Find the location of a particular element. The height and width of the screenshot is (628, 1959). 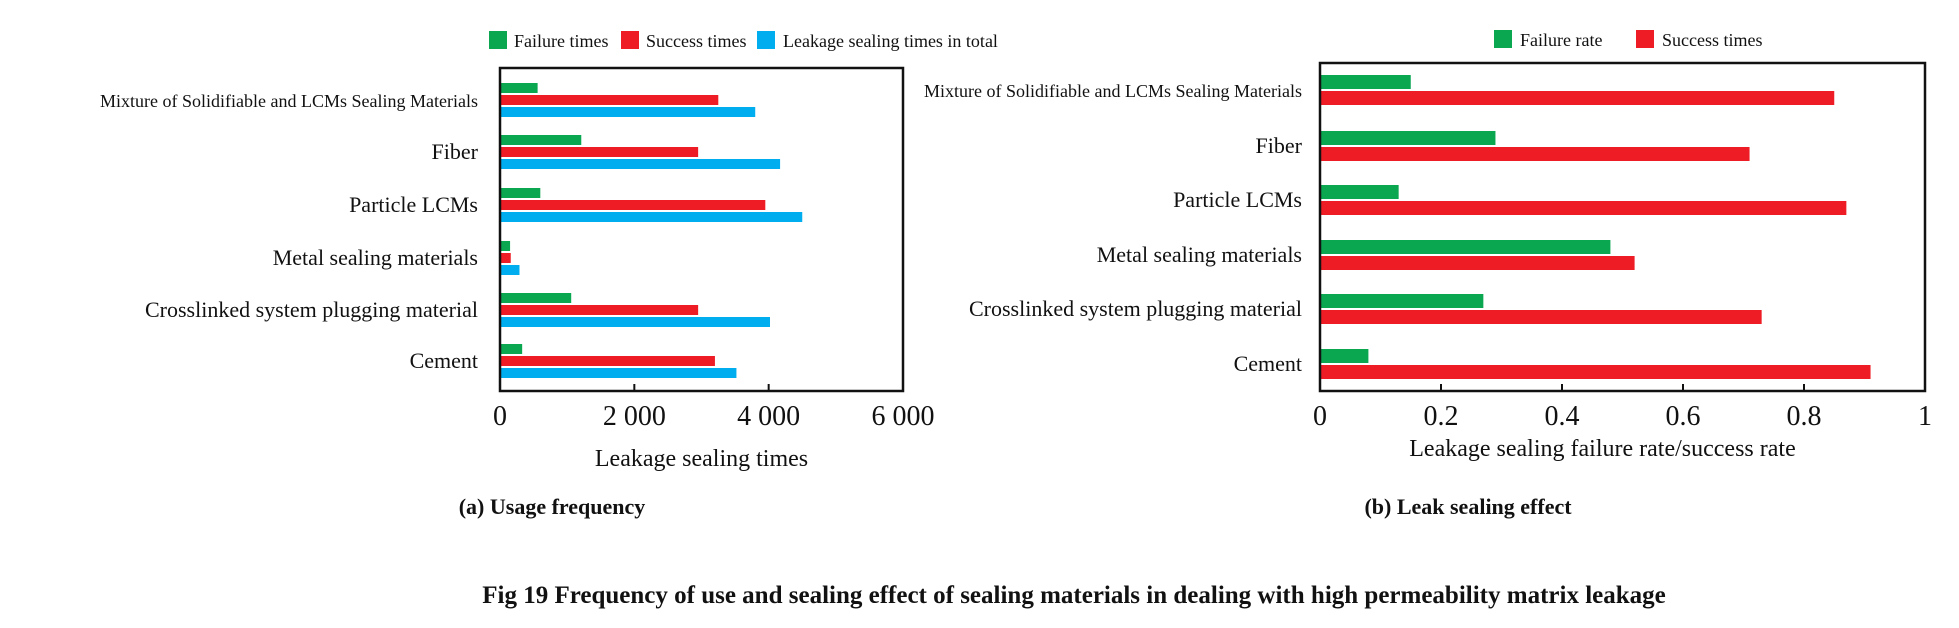

legend-label-0-0: Failure times is located at coordinates (561, 41).